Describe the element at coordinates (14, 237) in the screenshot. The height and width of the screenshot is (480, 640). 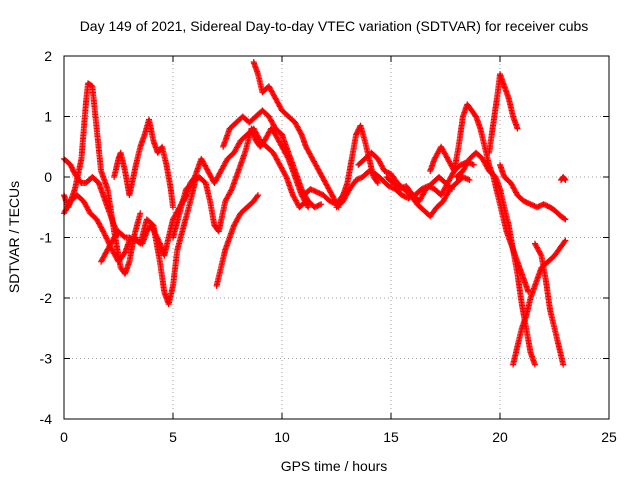
I see `y-axis-label: SDTVAR / TECUs` at that location.